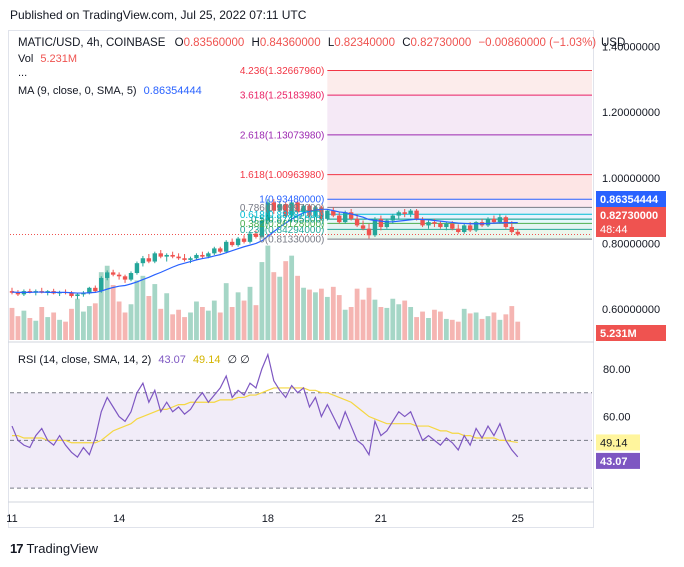  What do you see at coordinates (618, 334) in the screenshot?
I see `volume-badge: 5.231M` at bounding box center [618, 334].